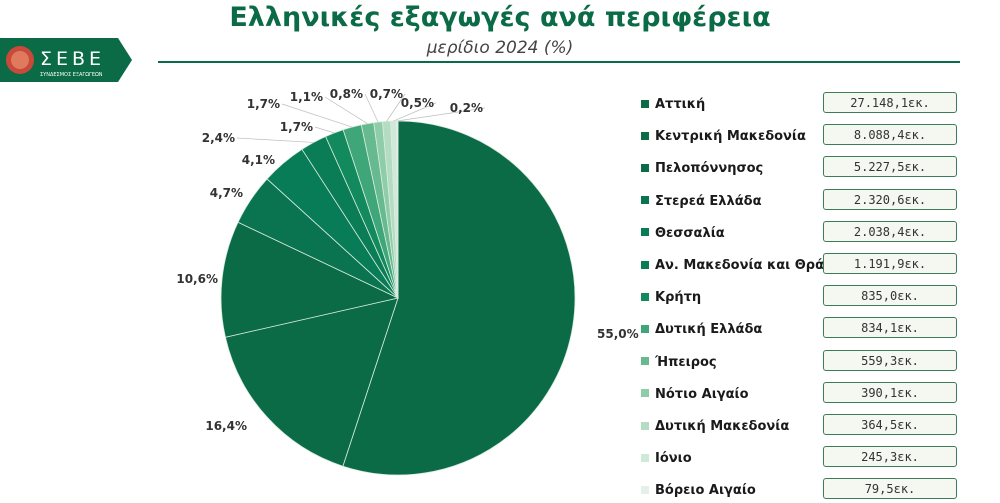 This screenshot has width=1000, height=503. I want to click on legend-label: Δυτική Μακεδονία, so click(722, 426).